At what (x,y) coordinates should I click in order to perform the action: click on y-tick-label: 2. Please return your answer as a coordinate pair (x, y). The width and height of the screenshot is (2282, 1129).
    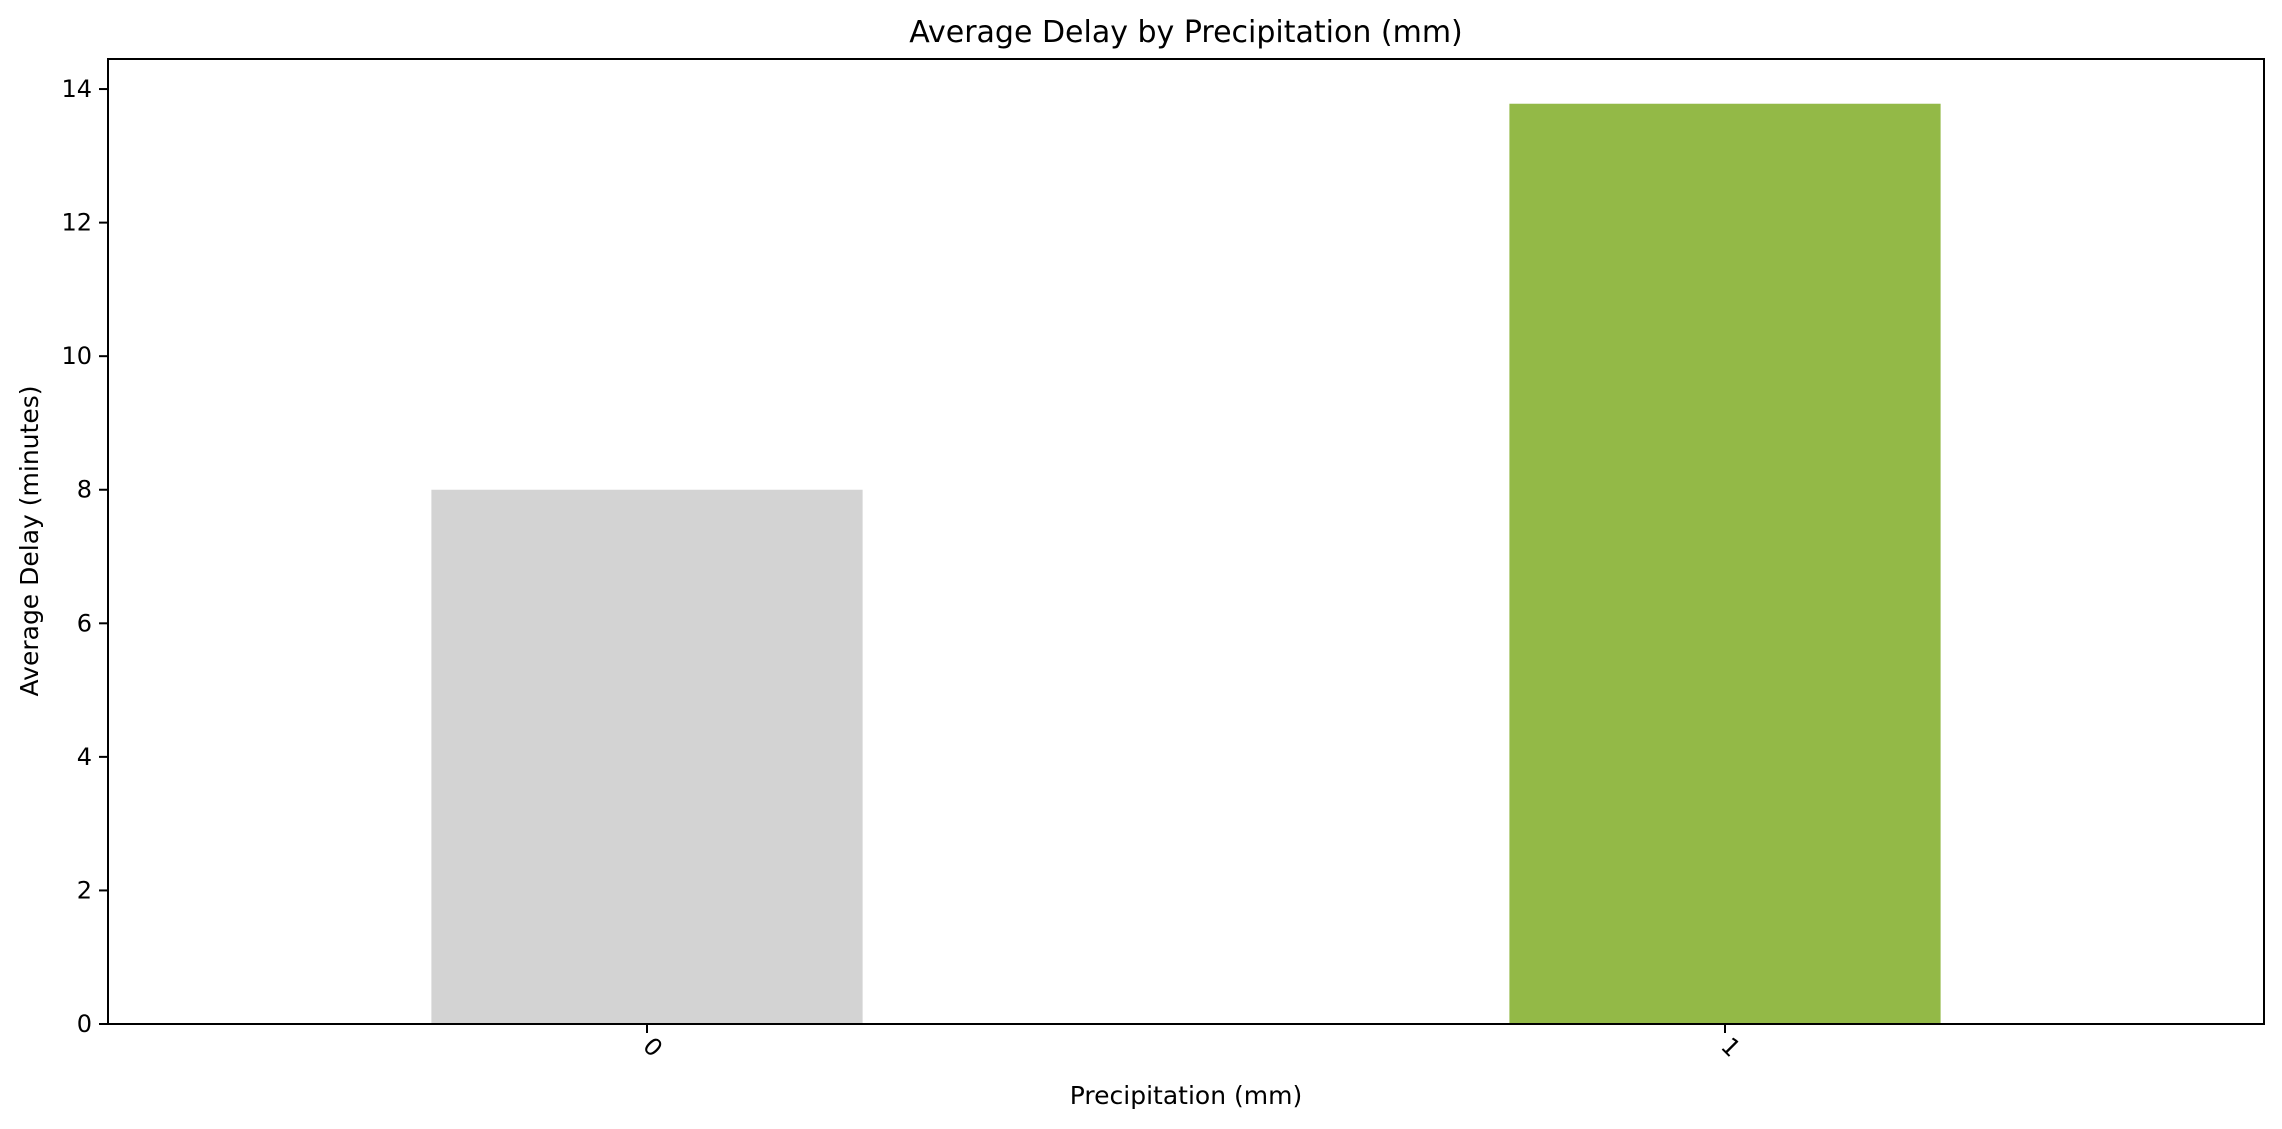
    Looking at the image, I should click on (84, 890).